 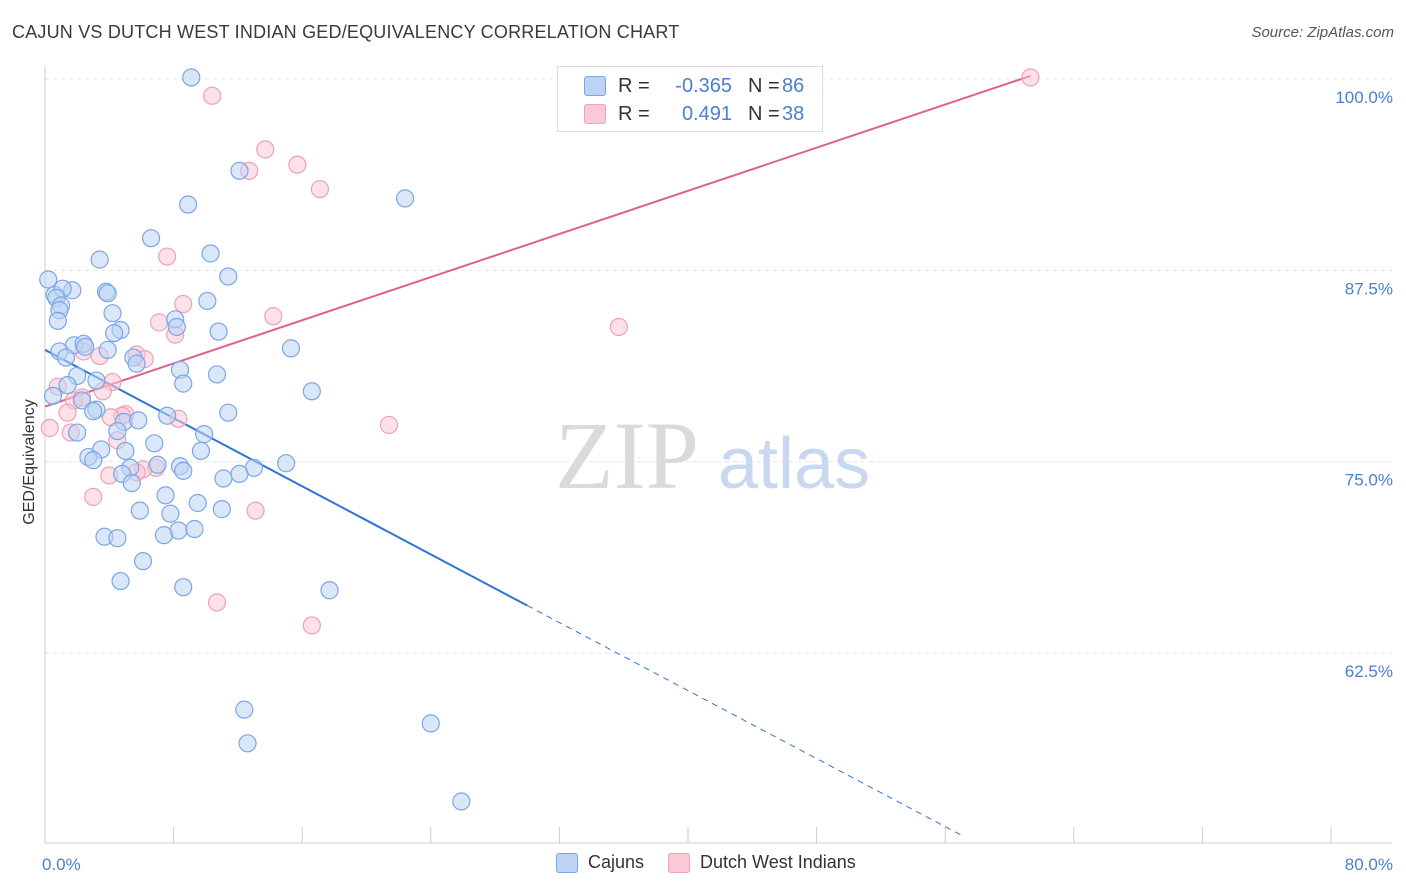 What do you see at coordinates (703, 85) in the screenshot?
I see `legend-r-value: -0.365` at bounding box center [703, 85].